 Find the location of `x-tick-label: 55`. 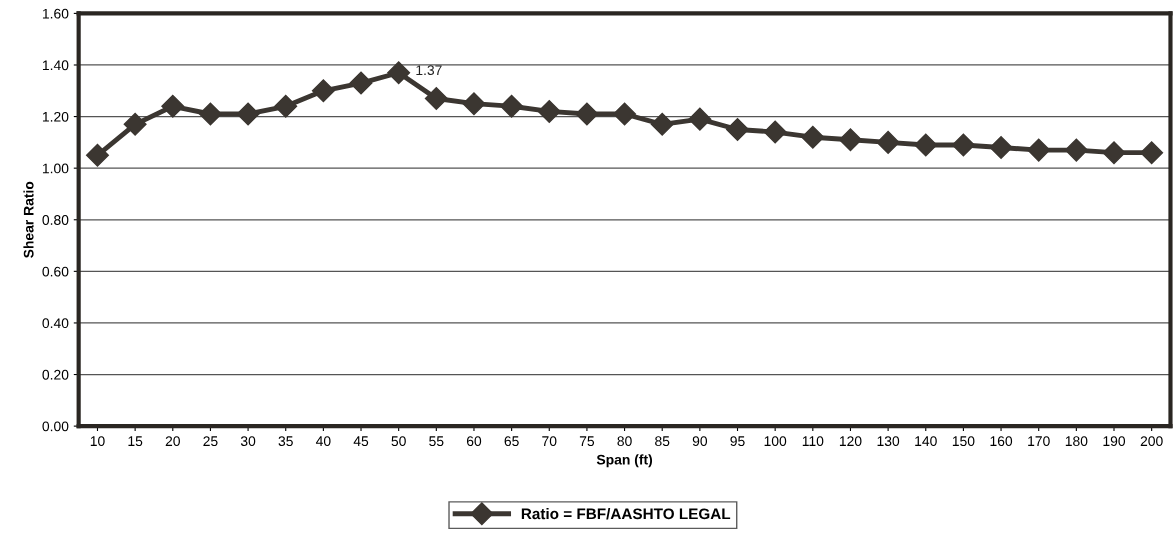

x-tick-label: 55 is located at coordinates (436, 441).